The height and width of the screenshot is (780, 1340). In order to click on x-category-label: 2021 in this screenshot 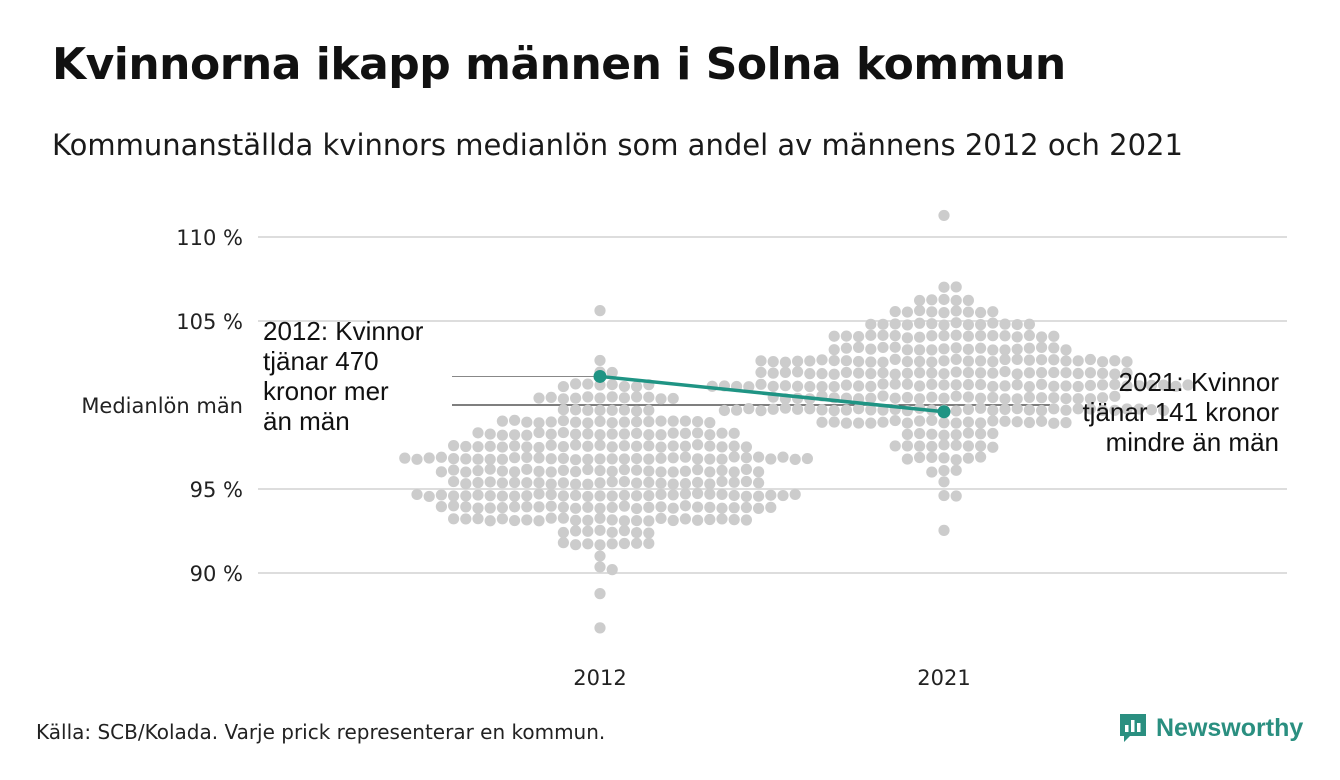, I will do `click(943, 678)`.